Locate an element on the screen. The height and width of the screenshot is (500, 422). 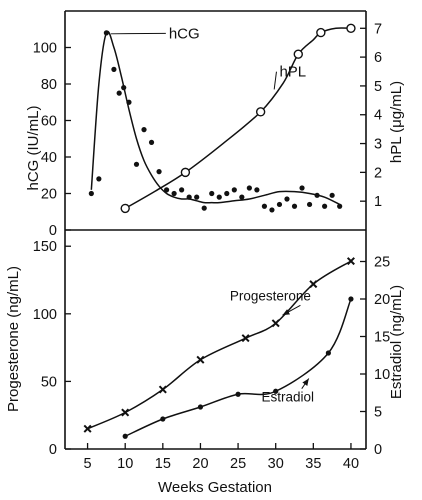
hpl-axis-label: hPL (μg/mL) is located at coordinates (396, 122).